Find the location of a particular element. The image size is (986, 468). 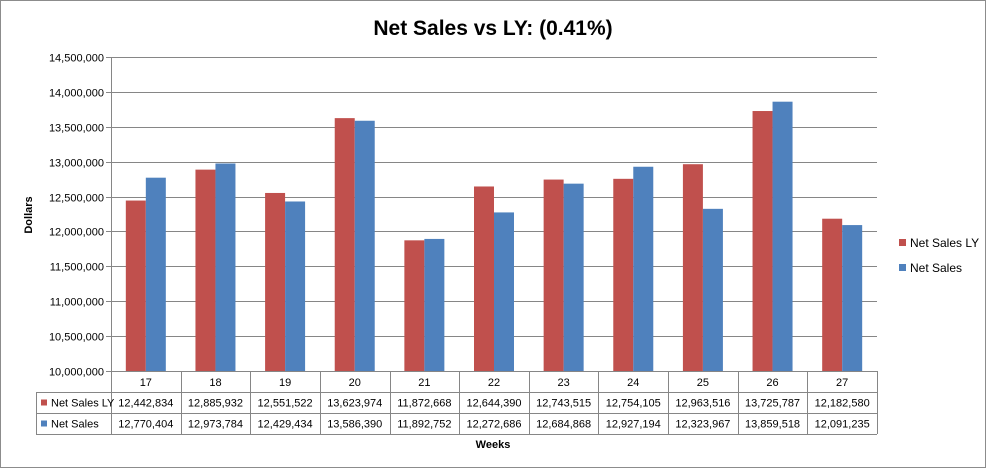

data-label: 12,684,868 is located at coordinates (563, 425).